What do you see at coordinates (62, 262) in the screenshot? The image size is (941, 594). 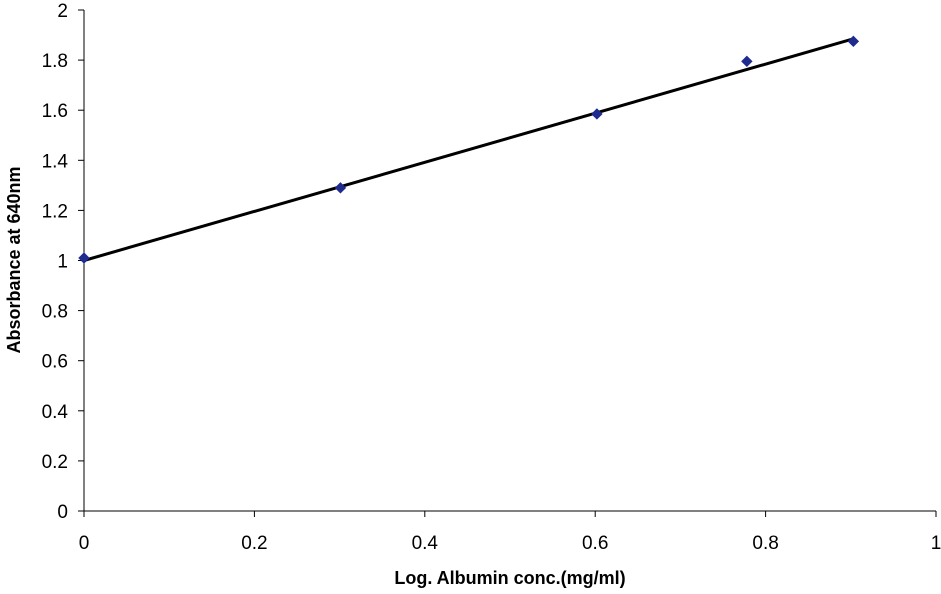 I see `y-tick-label: 1` at bounding box center [62, 262].